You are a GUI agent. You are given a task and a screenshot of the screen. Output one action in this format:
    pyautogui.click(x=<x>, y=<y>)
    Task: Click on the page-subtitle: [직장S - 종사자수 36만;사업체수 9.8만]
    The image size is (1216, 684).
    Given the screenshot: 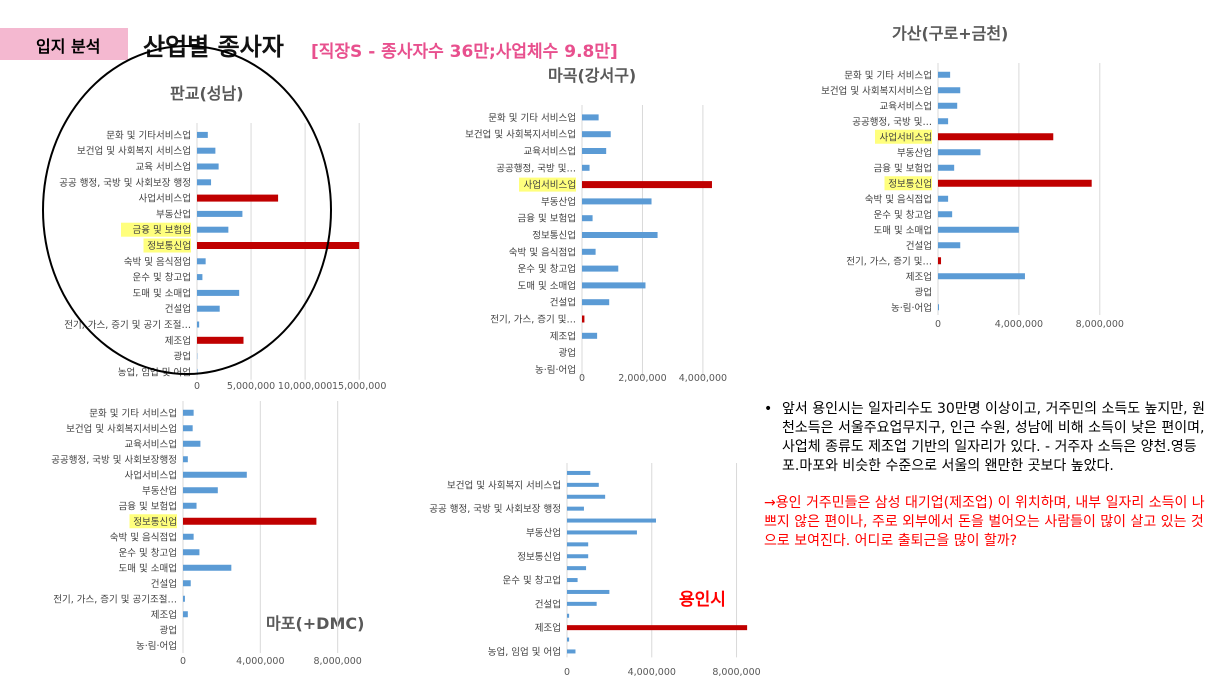 What is the action you would take?
    pyautogui.click(x=464, y=52)
    